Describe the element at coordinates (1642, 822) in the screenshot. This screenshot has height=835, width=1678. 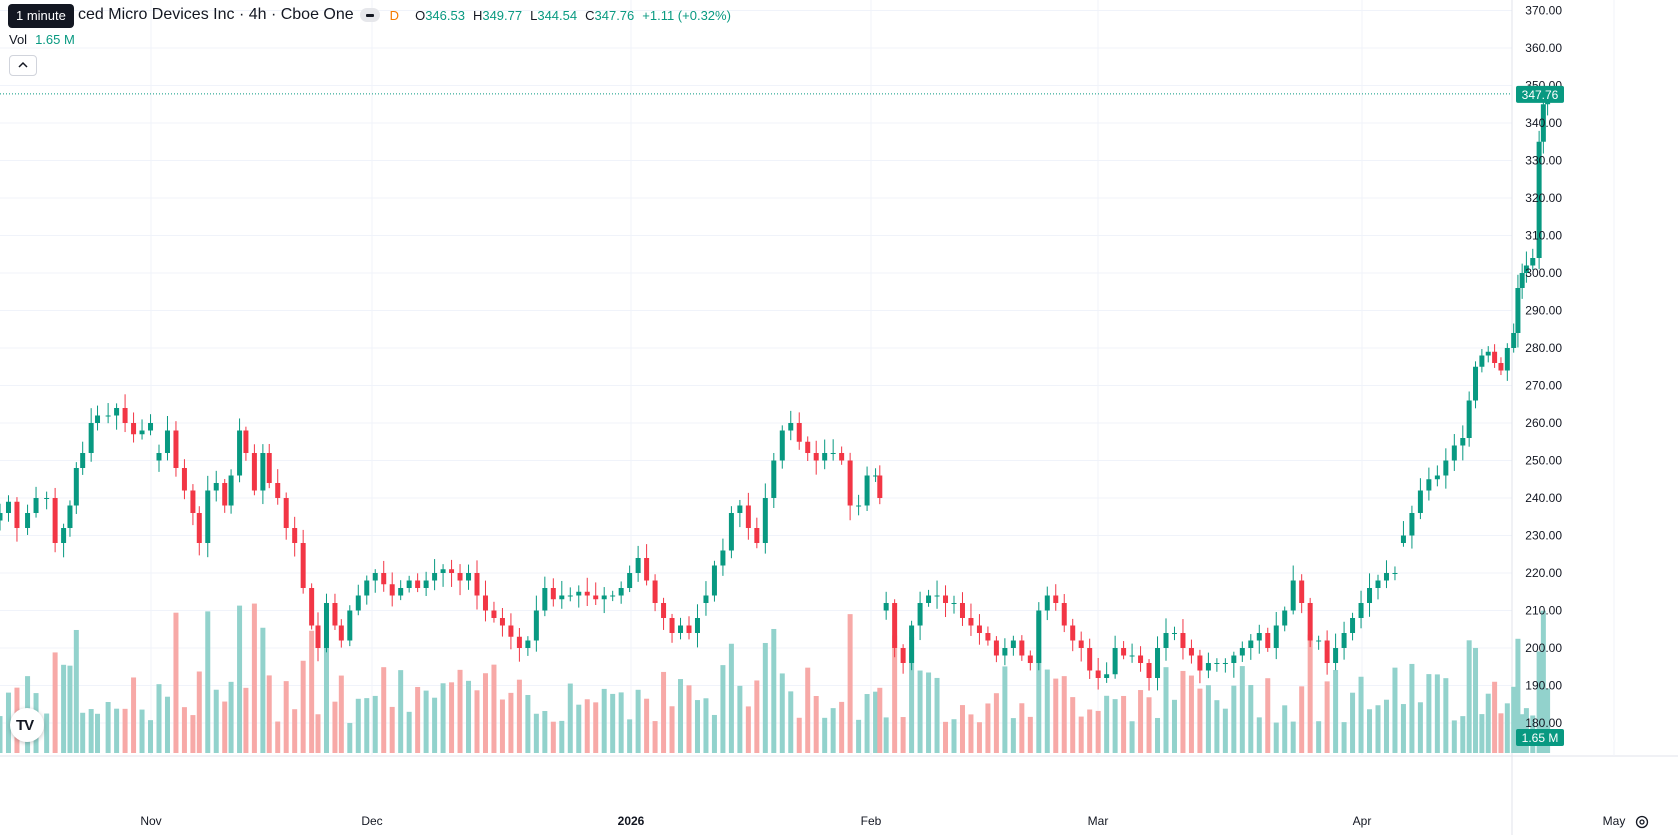
I see `gear-icon` at that location.